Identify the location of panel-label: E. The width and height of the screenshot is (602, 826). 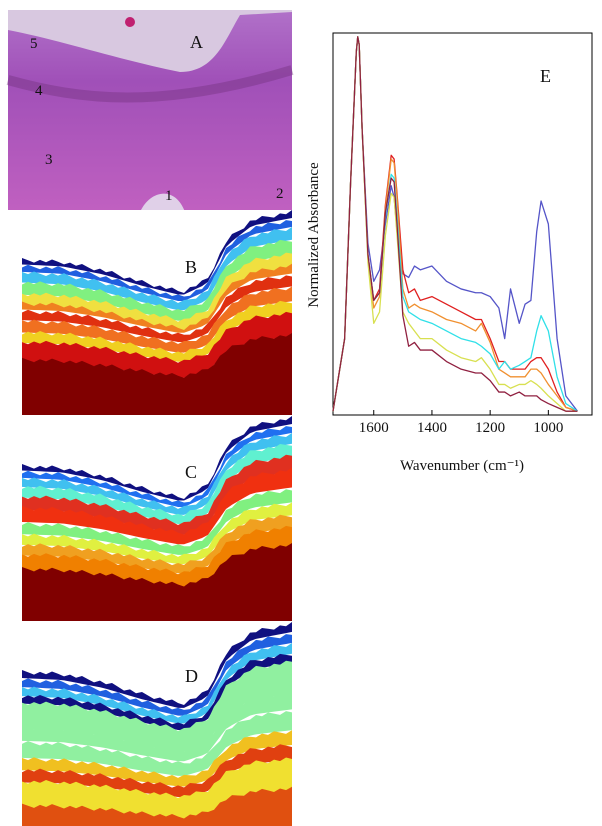
(545, 76).